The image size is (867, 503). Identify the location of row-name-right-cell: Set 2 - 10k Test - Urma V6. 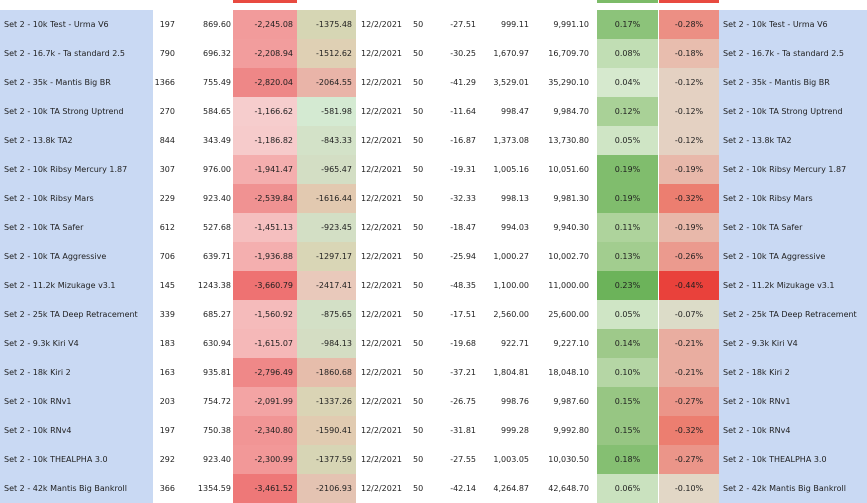
(793, 24).